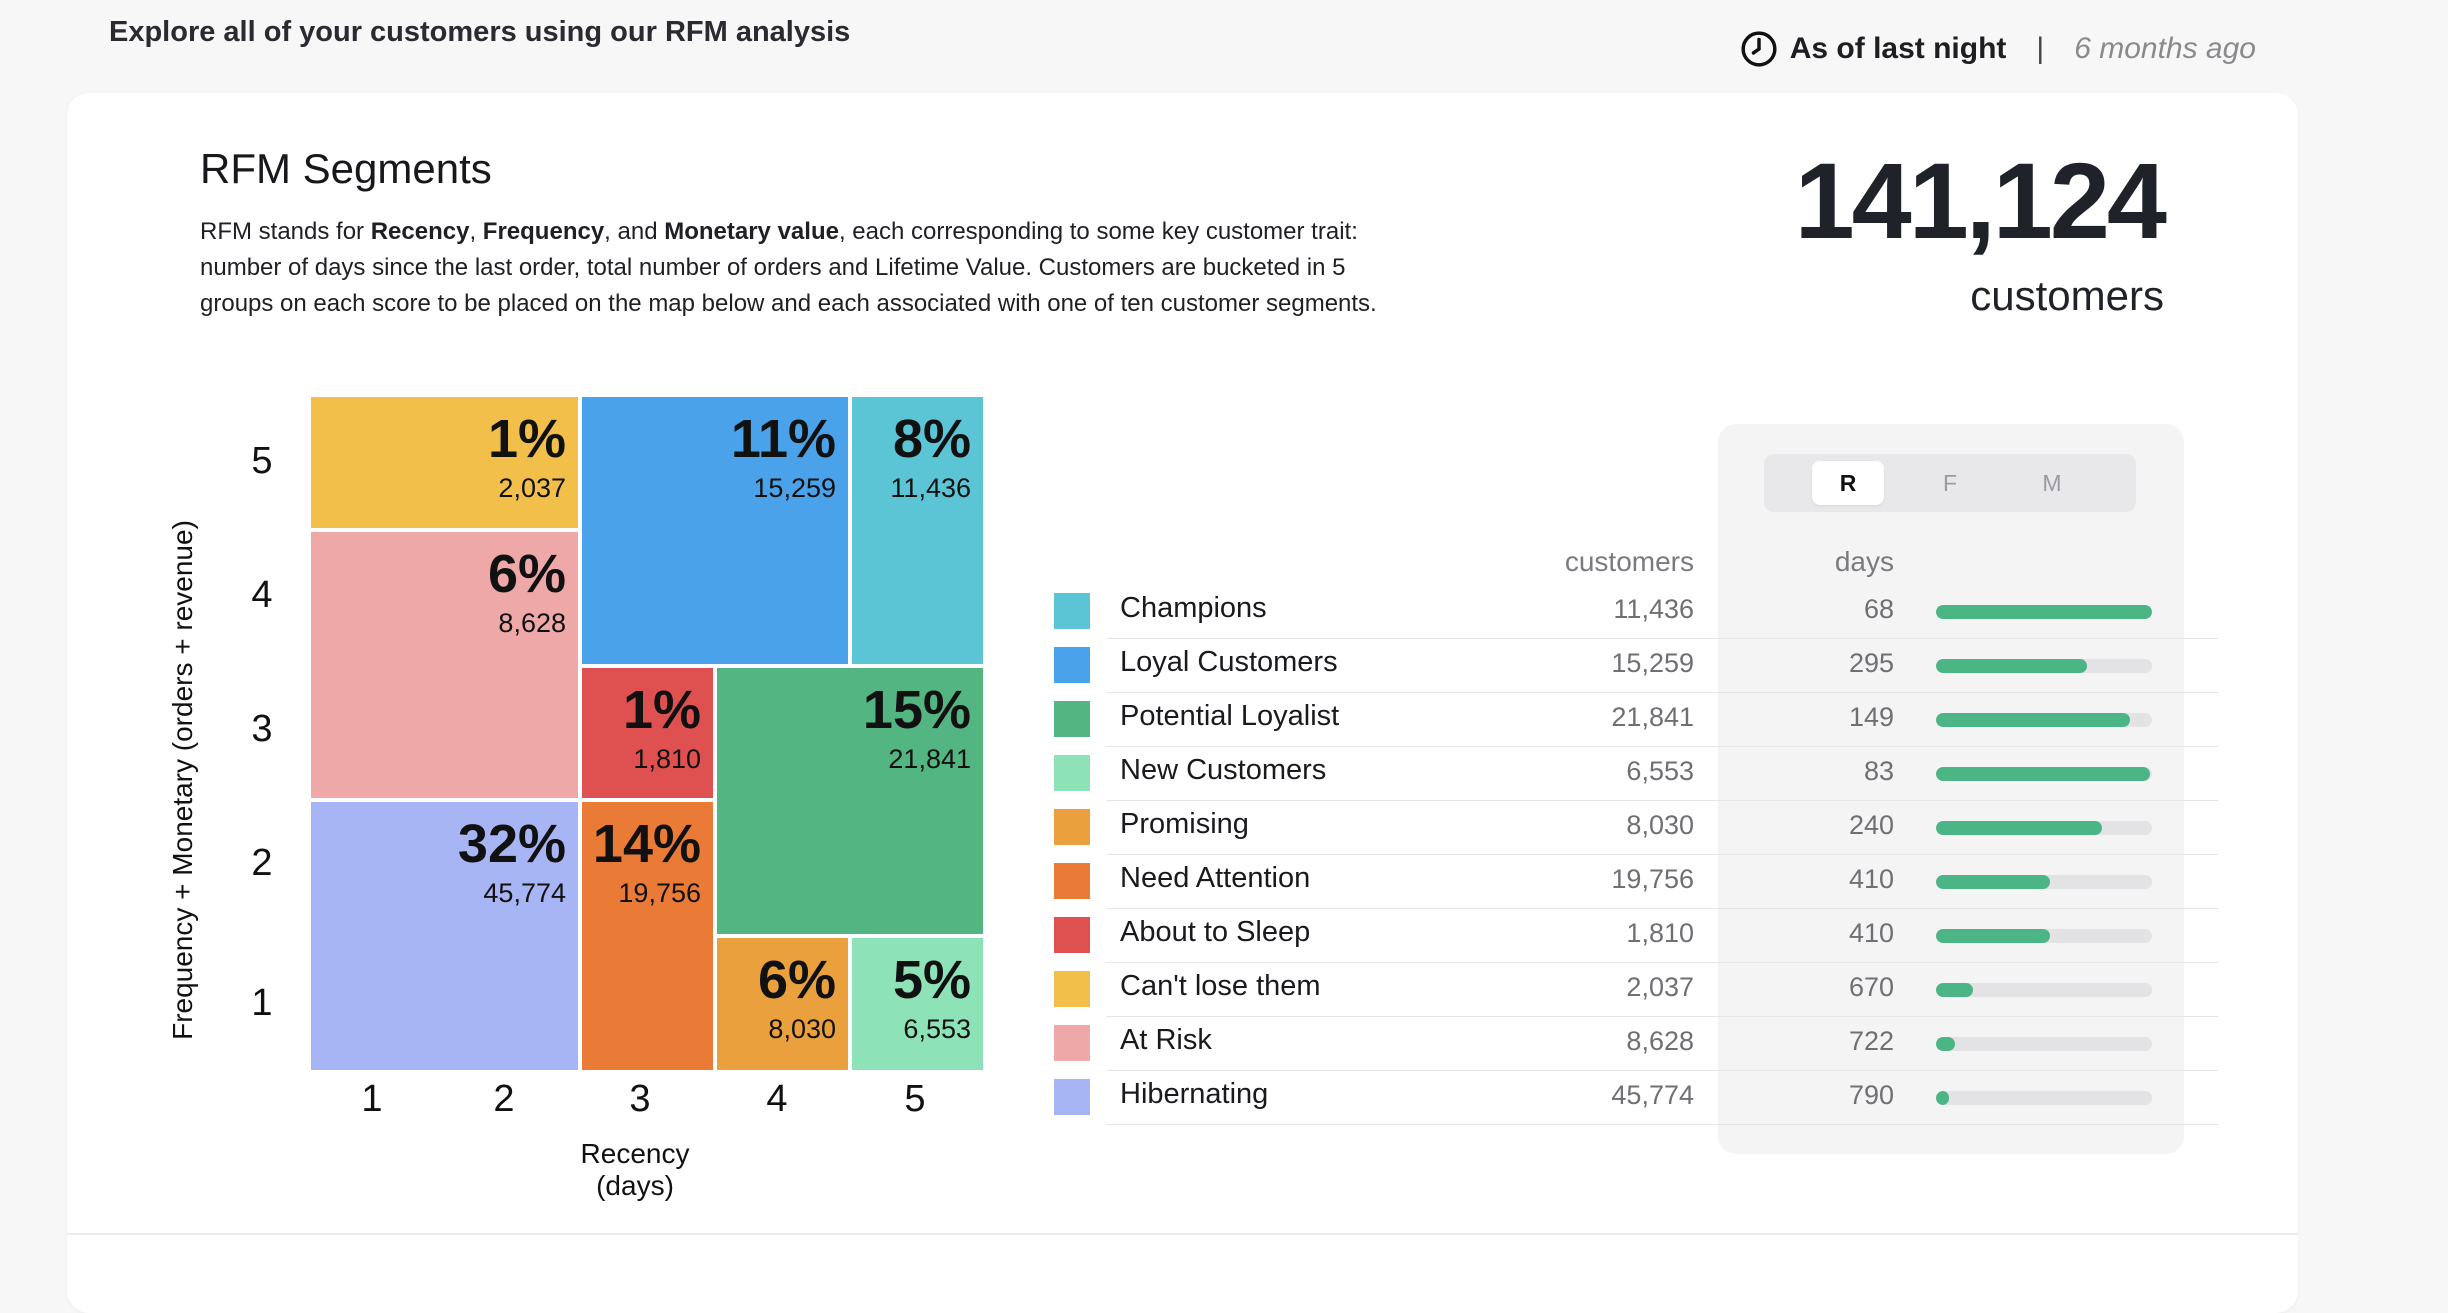 The image size is (2448, 1313). What do you see at coordinates (2165, 48) in the screenshot?
I see `relative-time: 6 months ago` at bounding box center [2165, 48].